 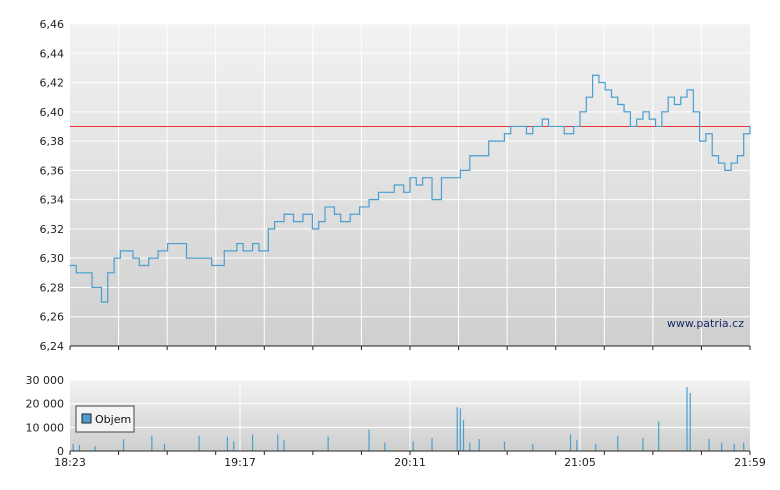 What do you see at coordinates (408, 419) in the screenshot?
I see `volume-series` at bounding box center [408, 419].